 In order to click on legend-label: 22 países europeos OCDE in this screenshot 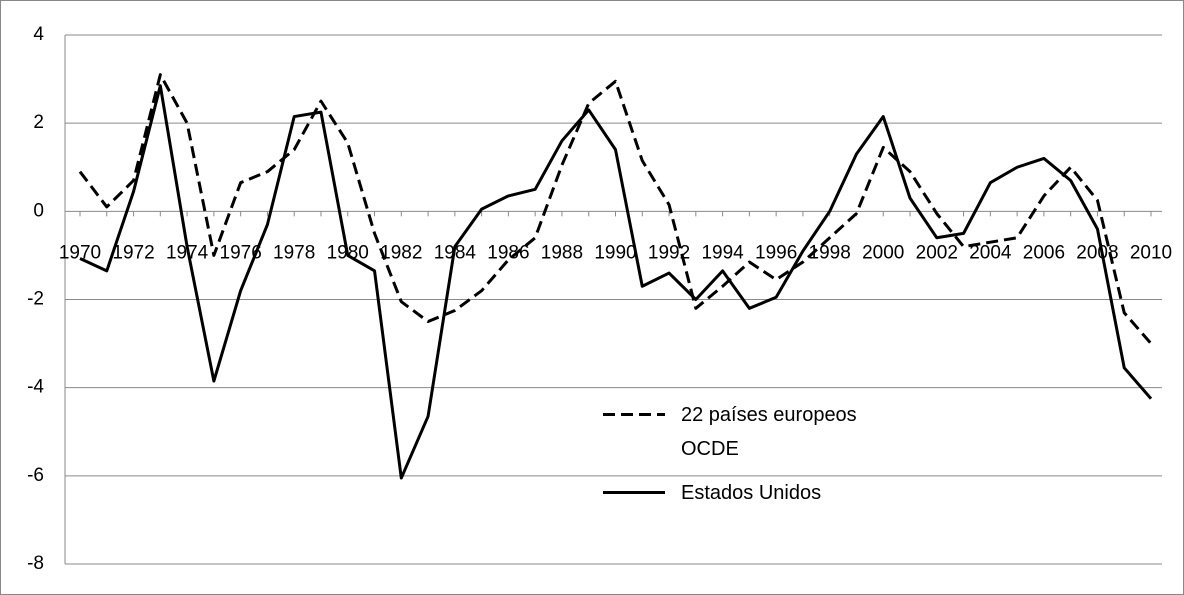, I will do `click(769, 432)`.